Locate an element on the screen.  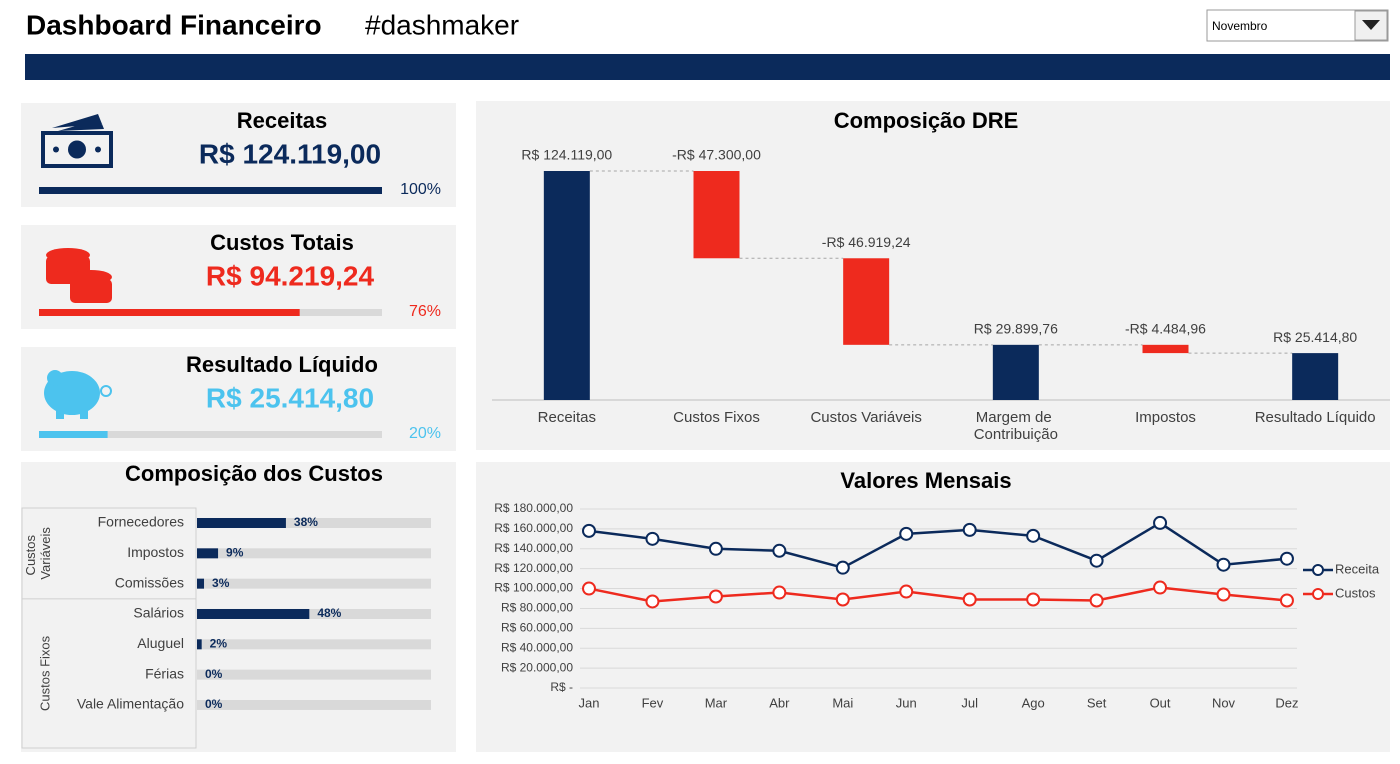
chart-title: Composição dos Custos is located at coordinates (254, 473).